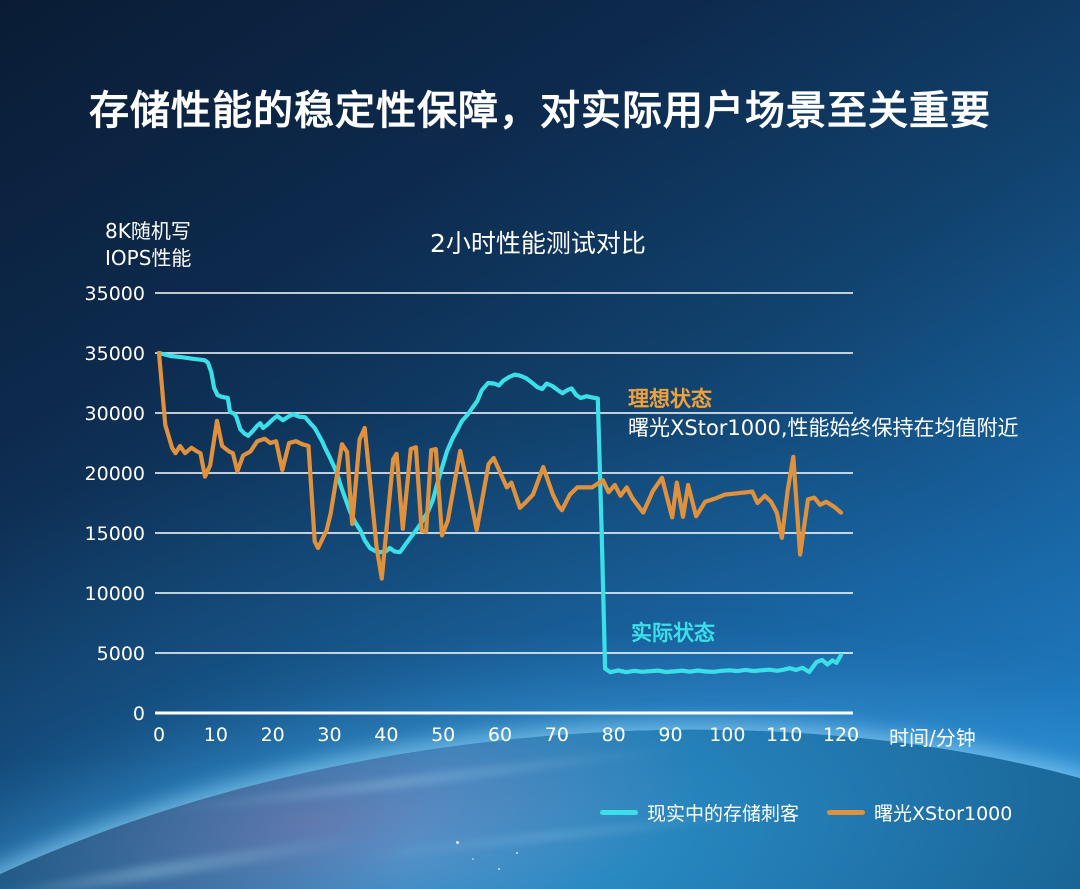 The height and width of the screenshot is (889, 1080). I want to click on page-title: 存储性能的稳定性保障，对实际用户场景至关重要, so click(540, 111).